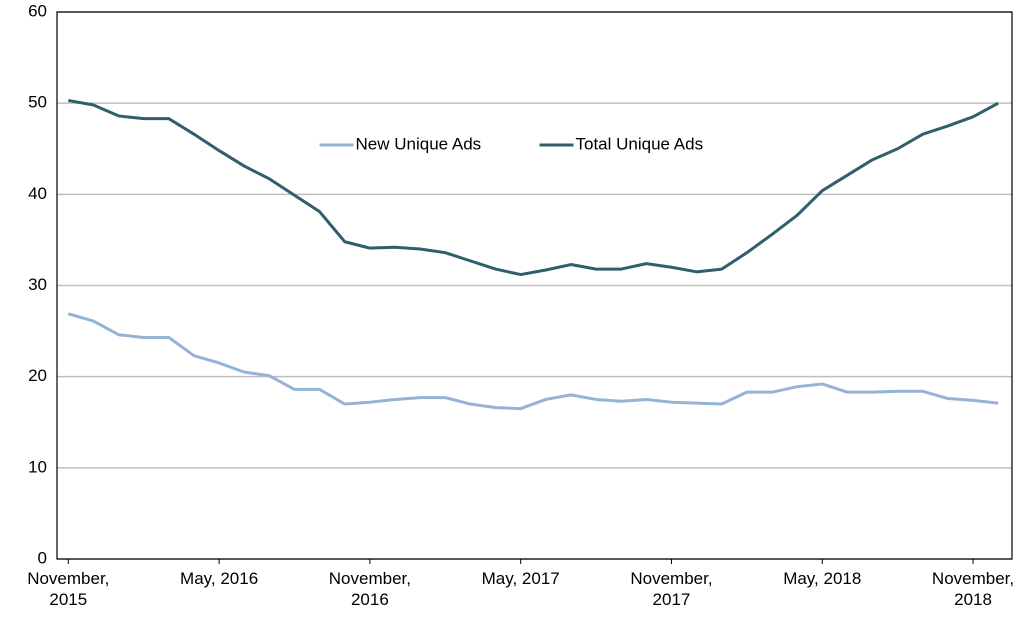 The height and width of the screenshot is (622, 1034). I want to click on series-line, so click(533, 361).